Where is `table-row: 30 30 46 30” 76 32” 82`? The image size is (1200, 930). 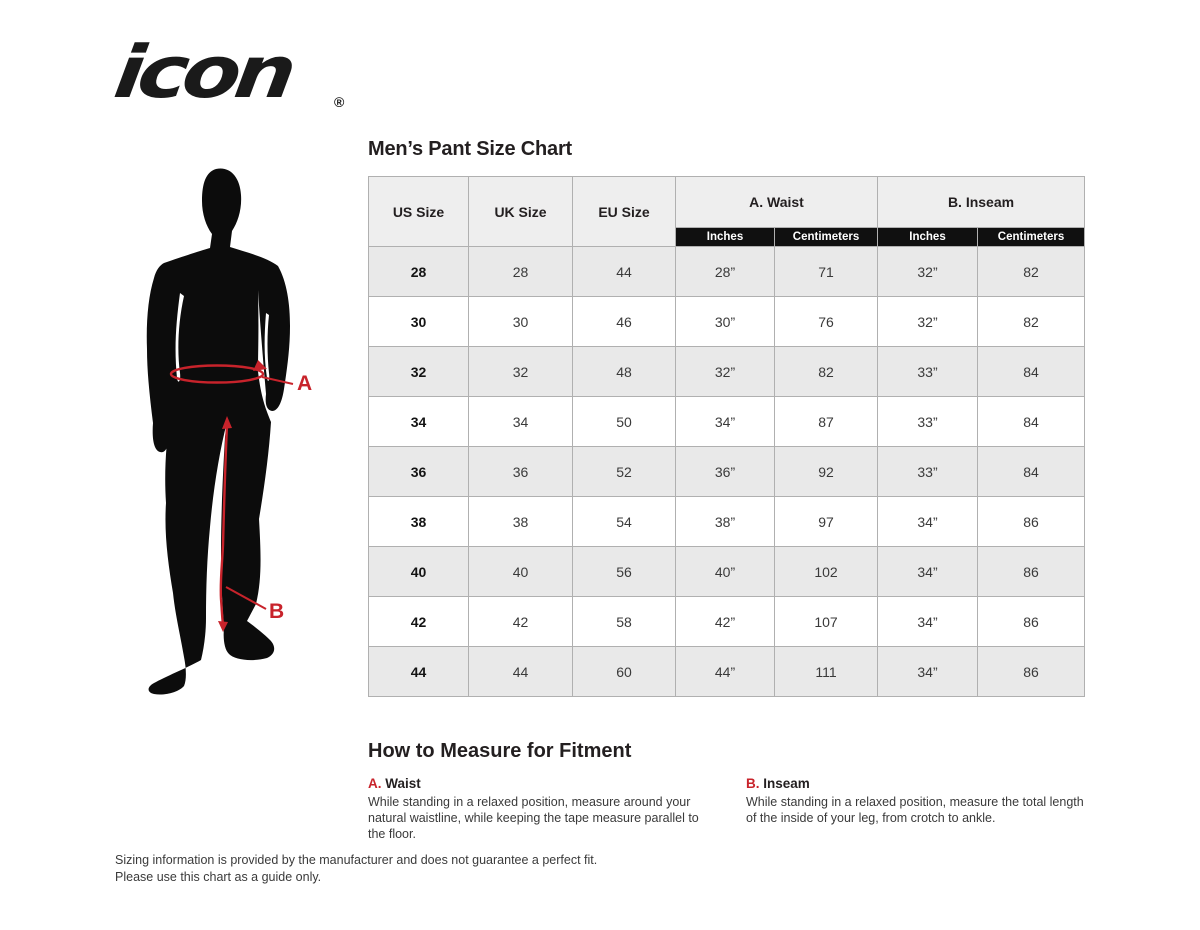 table-row: 30 30 46 30” 76 32” 82 is located at coordinates (727, 321).